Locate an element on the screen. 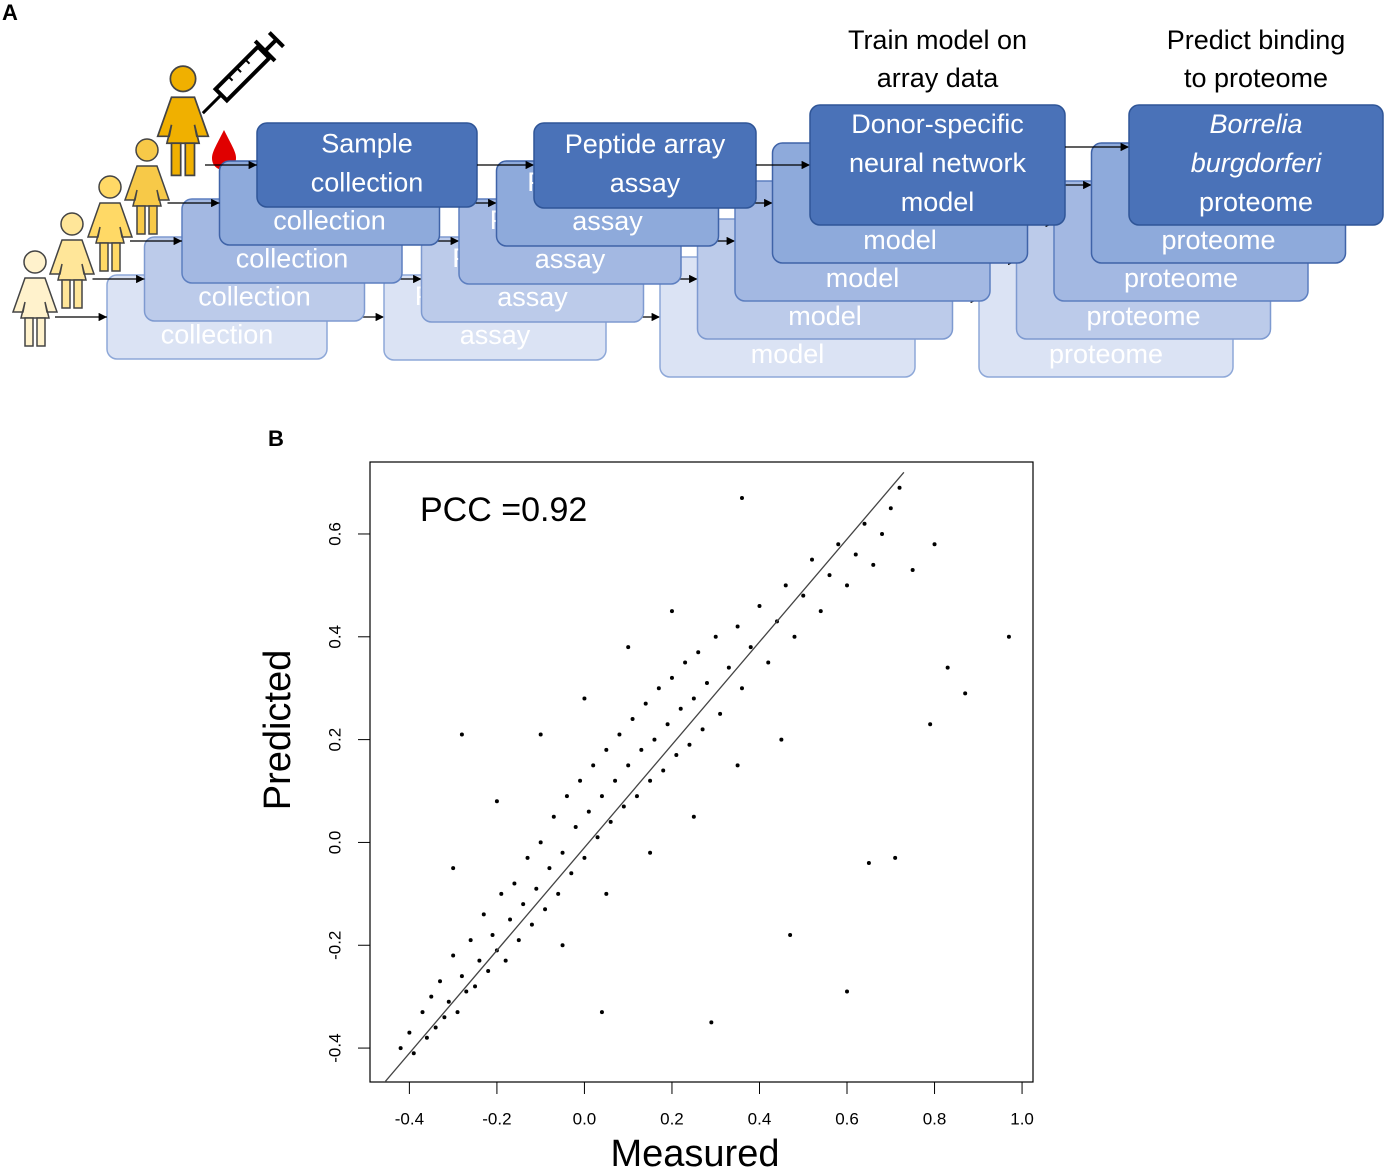 The image size is (1384, 1173). y-tick-label: 0.6 is located at coordinates (334, 534).